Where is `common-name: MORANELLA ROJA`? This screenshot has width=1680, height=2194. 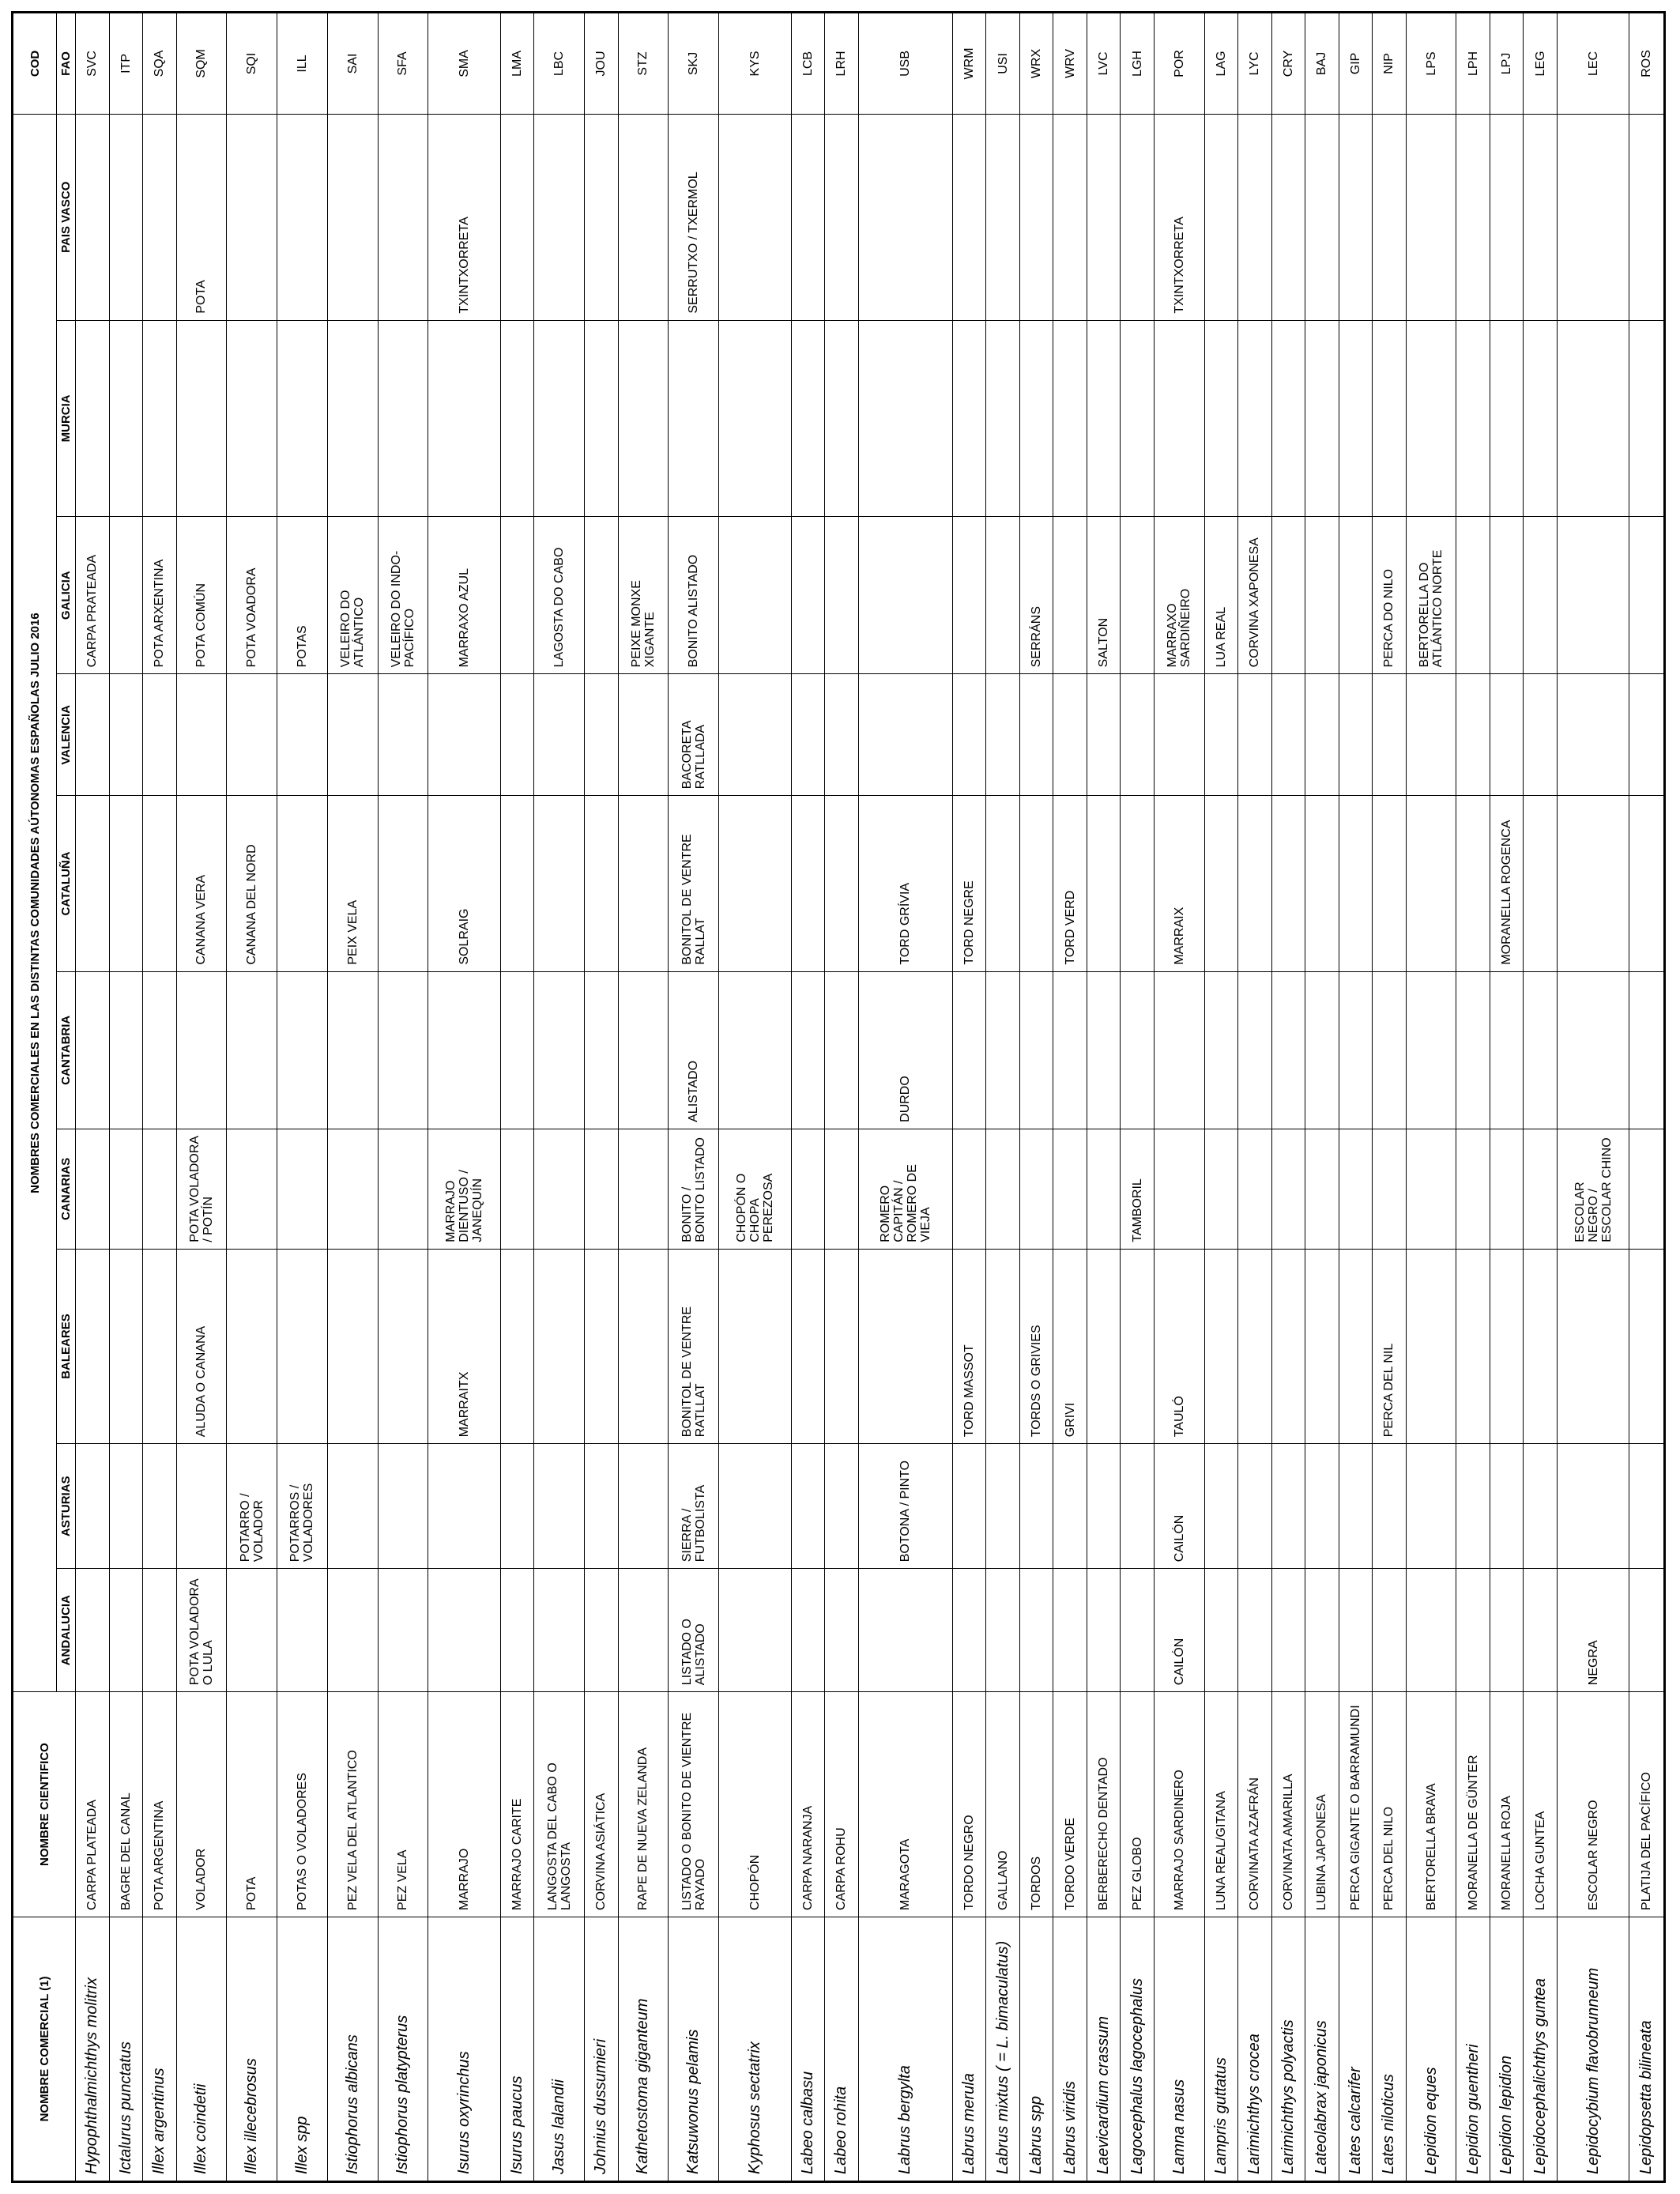 common-name: MORANELLA ROJA is located at coordinates (1507, 1804).